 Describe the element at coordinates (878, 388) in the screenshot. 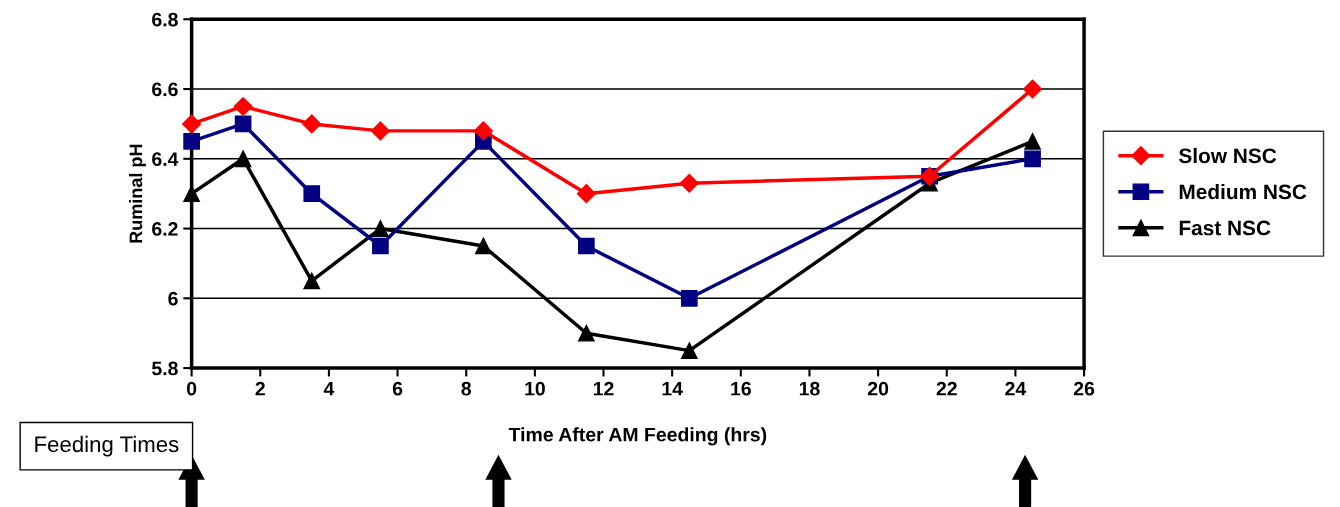

I see `x-tick-label: 20` at that location.